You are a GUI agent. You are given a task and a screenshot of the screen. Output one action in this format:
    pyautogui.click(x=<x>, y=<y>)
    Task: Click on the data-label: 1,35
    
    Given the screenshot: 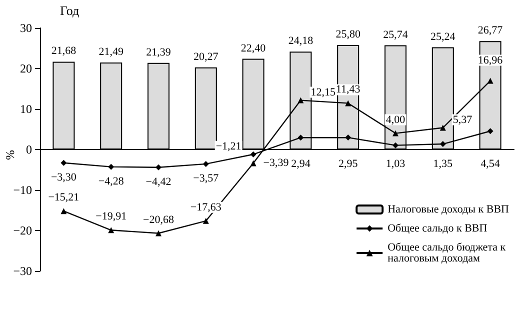 What is the action you would take?
    pyautogui.click(x=443, y=164)
    